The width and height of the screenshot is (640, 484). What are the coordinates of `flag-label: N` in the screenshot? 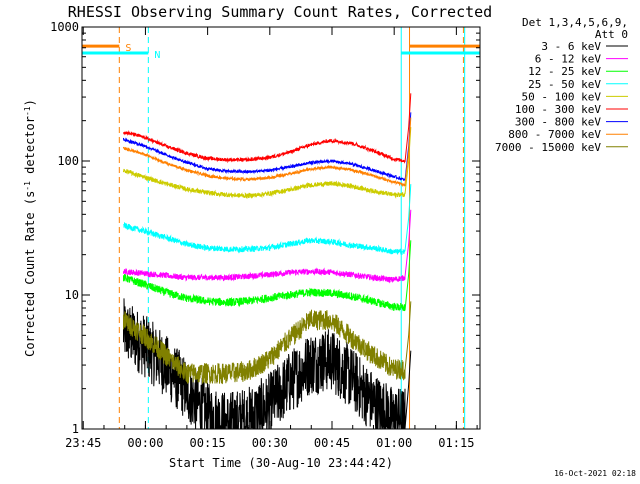 It's located at (157, 55).